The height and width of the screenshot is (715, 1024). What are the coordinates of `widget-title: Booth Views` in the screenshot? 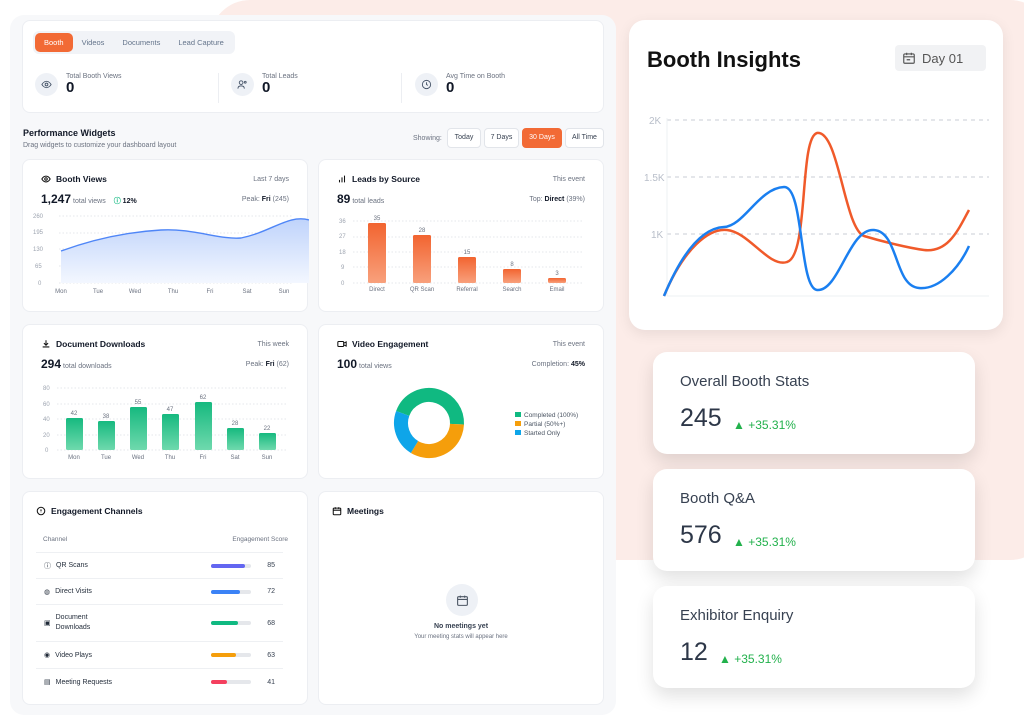 It's located at (74, 179).